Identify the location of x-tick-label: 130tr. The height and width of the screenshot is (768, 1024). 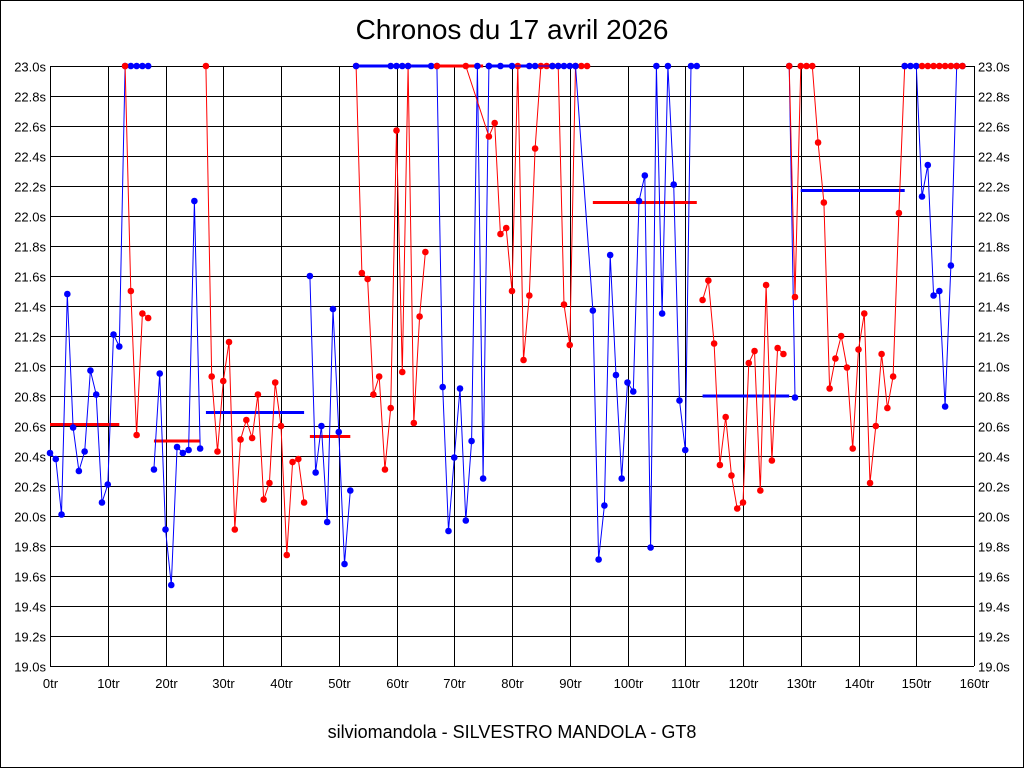
(802, 683).